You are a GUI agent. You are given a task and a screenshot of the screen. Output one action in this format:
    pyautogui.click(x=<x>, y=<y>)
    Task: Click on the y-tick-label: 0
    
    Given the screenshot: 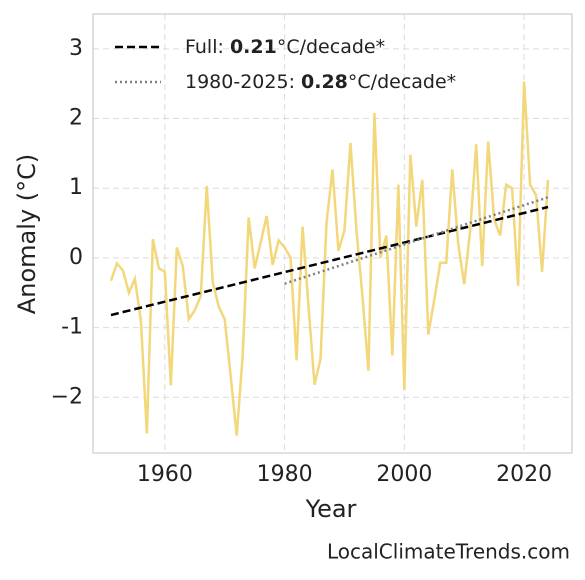 What is the action you would take?
    pyautogui.click(x=76, y=257)
    